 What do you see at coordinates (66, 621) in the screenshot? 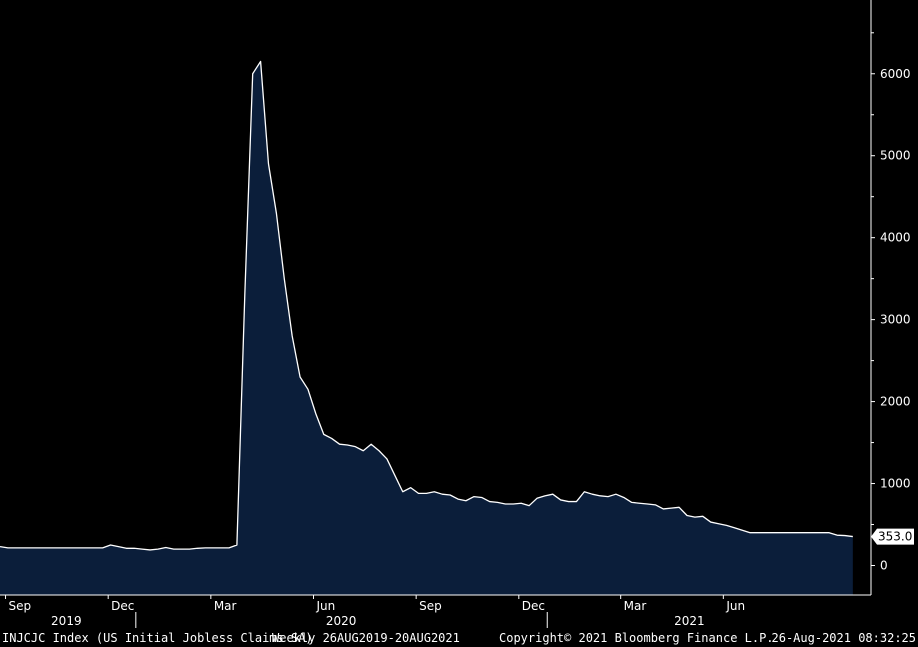
I see `x-year-label: 2019` at bounding box center [66, 621].